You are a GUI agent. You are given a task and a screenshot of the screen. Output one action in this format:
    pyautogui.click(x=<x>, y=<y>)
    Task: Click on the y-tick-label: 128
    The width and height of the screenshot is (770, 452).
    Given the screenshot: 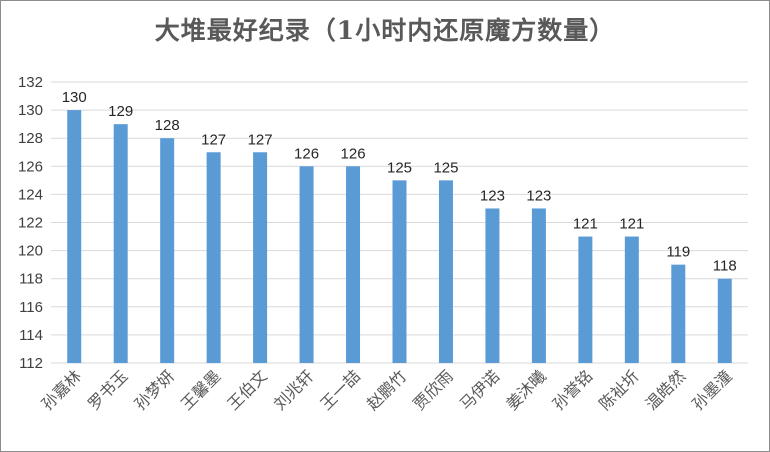 What is the action you would take?
    pyautogui.click(x=30, y=138)
    